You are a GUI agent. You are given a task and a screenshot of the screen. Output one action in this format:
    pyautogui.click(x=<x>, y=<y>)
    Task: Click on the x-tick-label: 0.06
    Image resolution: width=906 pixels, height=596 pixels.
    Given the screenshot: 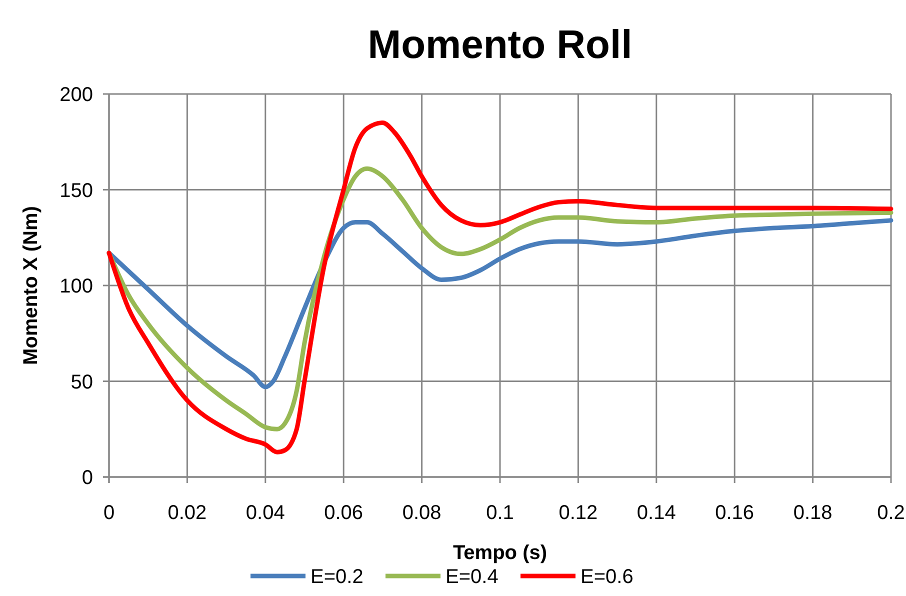 What is the action you would take?
    pyautogui.click(x=344, y=513)
    